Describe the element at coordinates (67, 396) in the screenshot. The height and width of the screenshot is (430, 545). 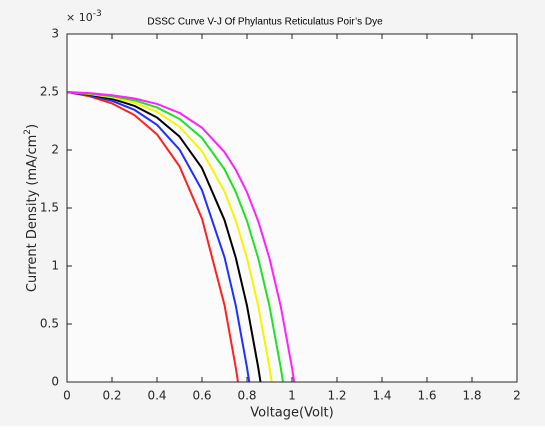
I see `x-tick-label: 0` at that location.